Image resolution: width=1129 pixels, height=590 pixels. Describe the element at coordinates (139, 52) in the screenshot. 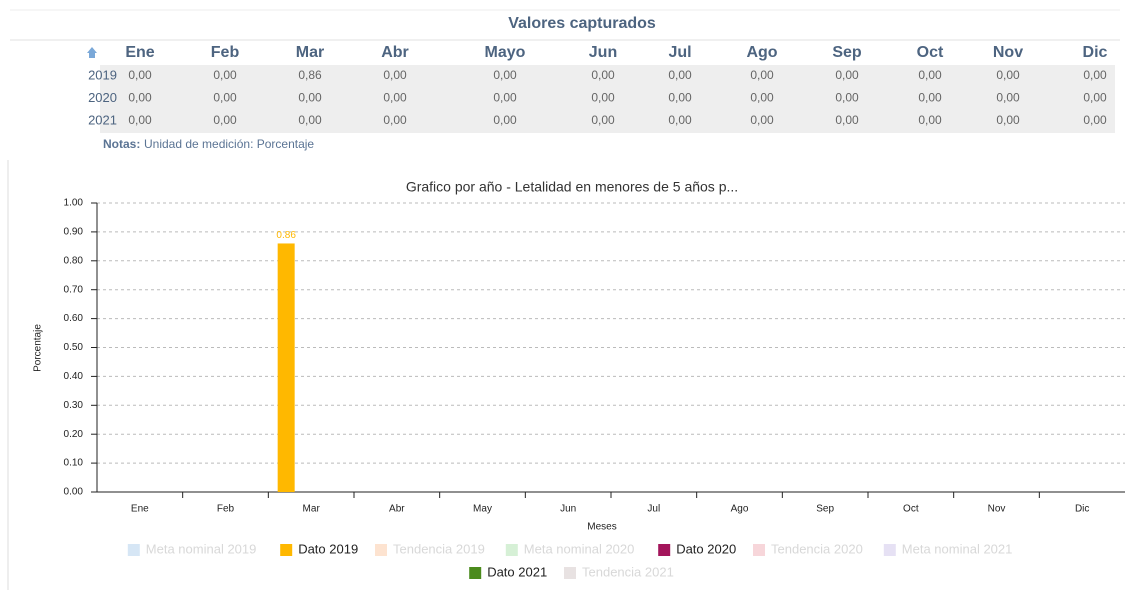

I see `column-header: Ene` at that location.